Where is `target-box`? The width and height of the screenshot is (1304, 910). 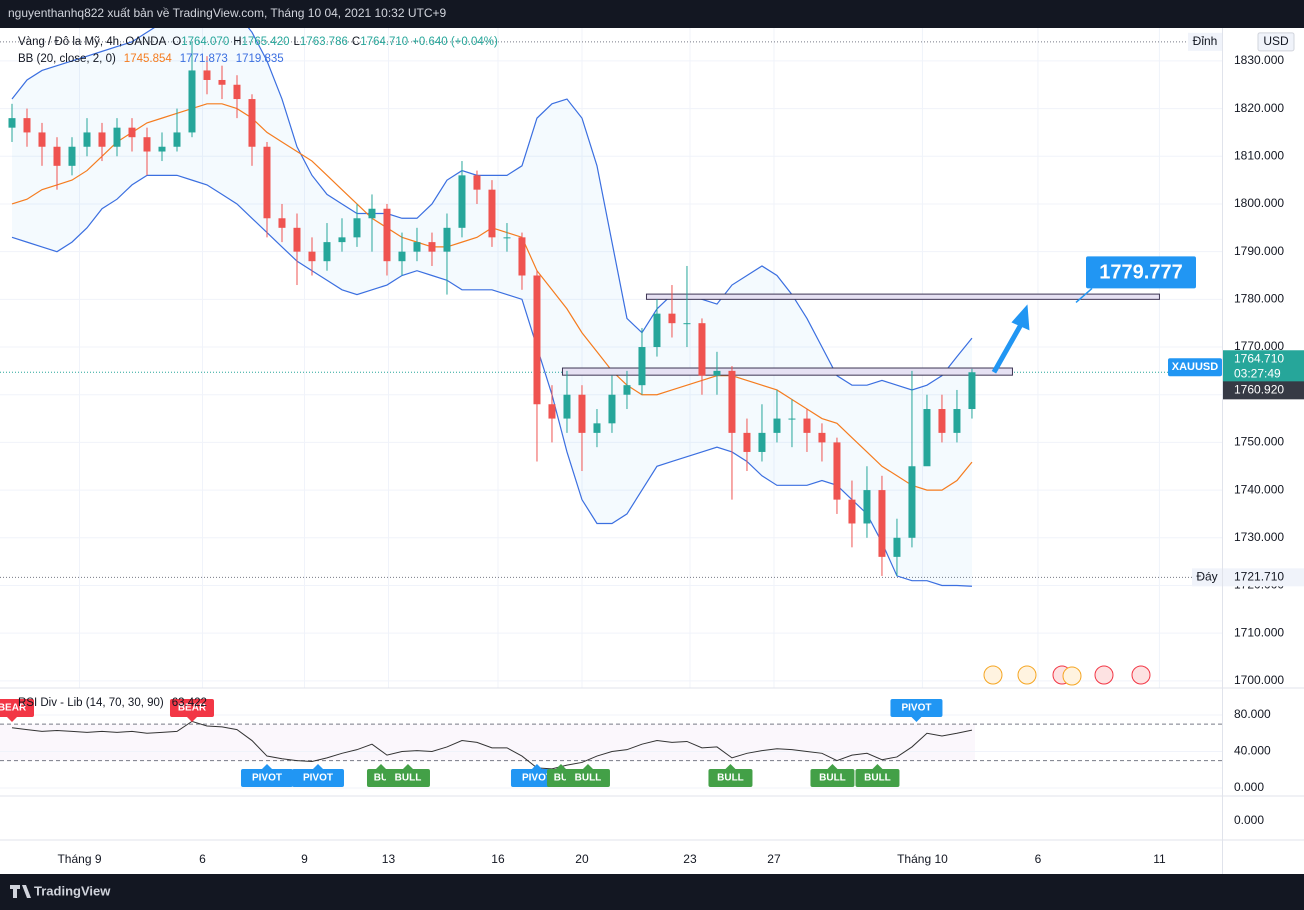
target-box is located at coordinates (1141, 272).